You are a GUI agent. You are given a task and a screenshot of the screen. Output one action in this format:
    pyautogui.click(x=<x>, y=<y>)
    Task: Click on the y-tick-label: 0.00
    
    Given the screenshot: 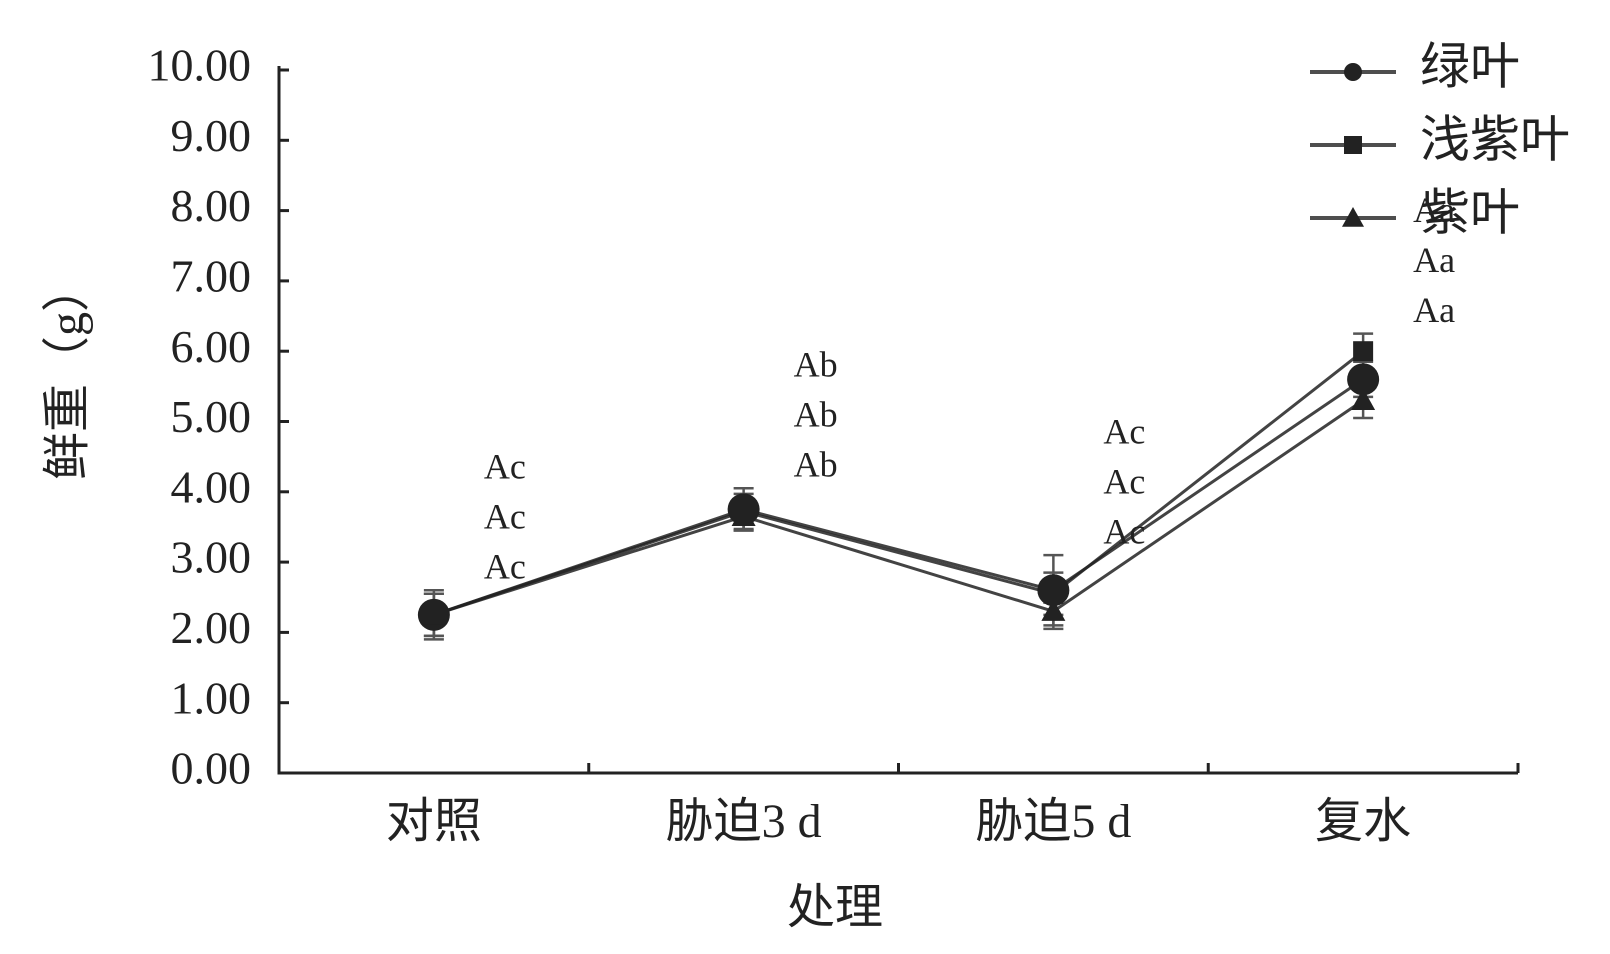 What is the action you would take?
    pyautogui.click(x=211, y=768)
    